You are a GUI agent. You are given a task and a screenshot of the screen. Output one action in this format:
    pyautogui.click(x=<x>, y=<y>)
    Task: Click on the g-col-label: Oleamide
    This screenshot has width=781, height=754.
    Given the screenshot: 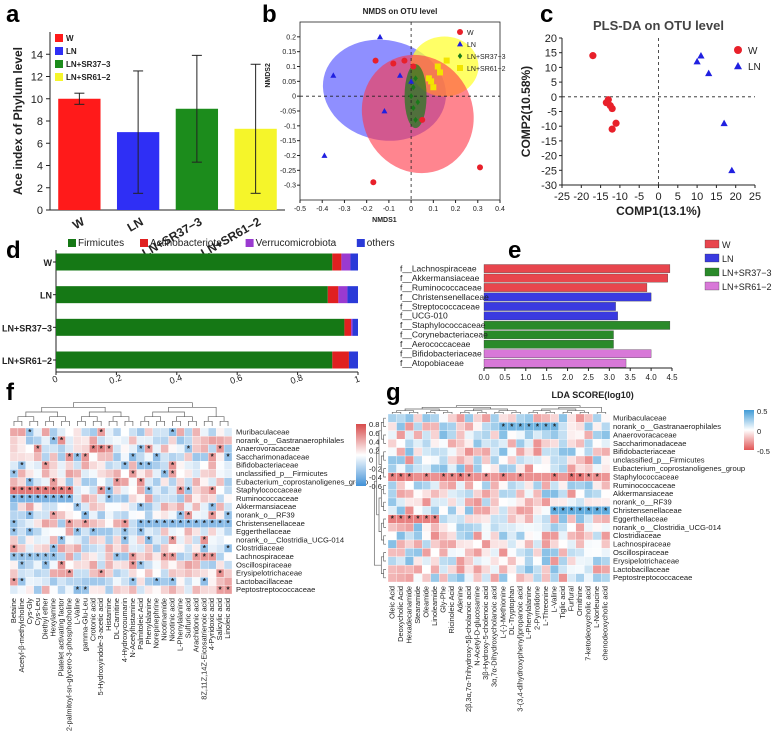 What is the action you would take?
    pyautogui.click(x=425, y=602)
    